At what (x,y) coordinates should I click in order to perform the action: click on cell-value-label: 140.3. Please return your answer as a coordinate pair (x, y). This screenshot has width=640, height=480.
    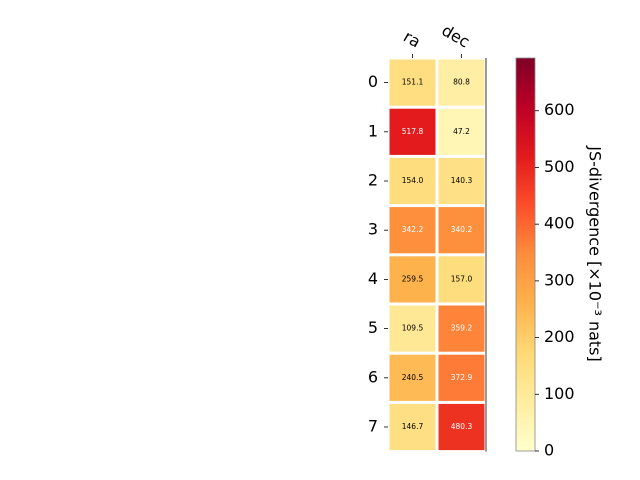
    Looking at the image, I should click on (462, 180).